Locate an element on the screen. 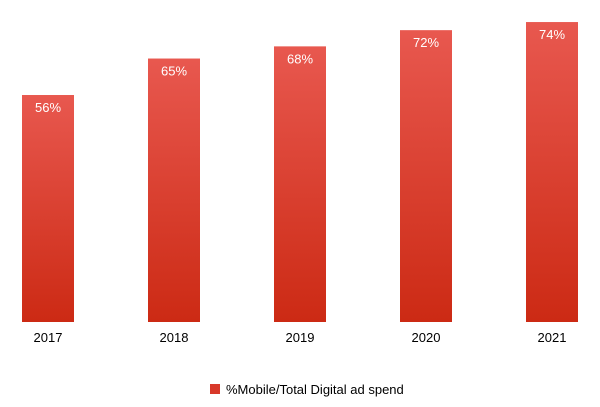  x-tick-label-2019: 2019 is located at coordinates (300, 337).